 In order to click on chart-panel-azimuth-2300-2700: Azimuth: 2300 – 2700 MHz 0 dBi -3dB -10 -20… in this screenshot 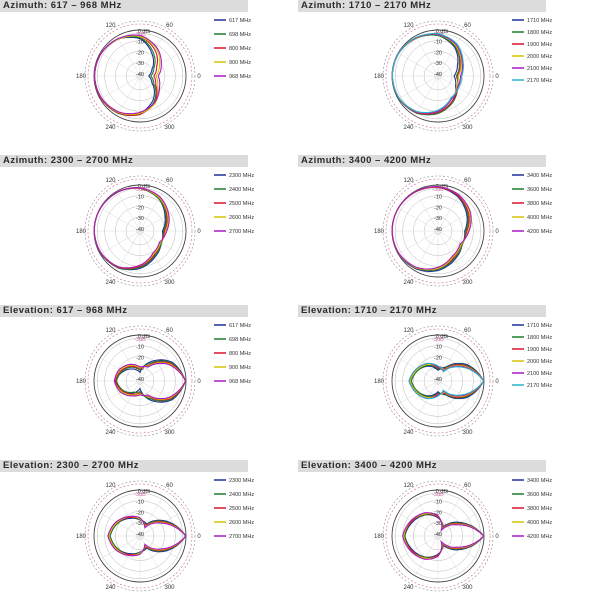, I will do `click(145, 225)`.